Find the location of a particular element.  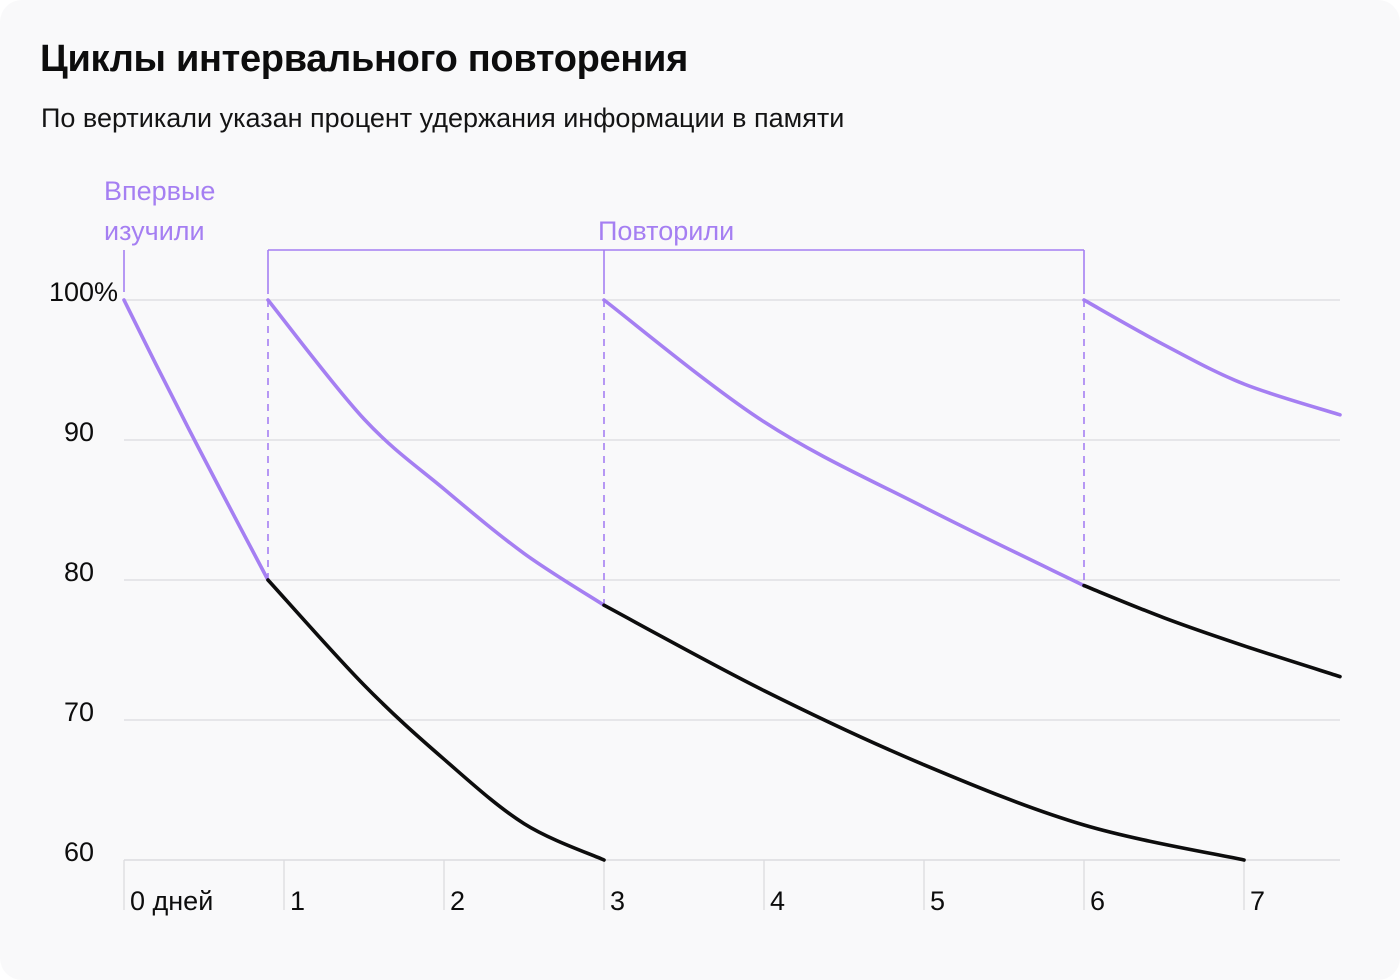

x-tick-label: 5 is located at coordinates (937, 901).